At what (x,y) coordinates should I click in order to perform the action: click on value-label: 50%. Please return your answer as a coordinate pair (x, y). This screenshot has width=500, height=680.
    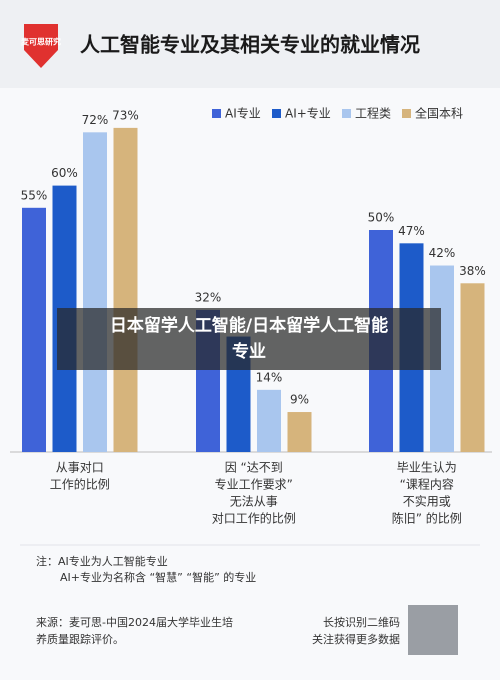
    Looking at the image, I should click on (381, 218).